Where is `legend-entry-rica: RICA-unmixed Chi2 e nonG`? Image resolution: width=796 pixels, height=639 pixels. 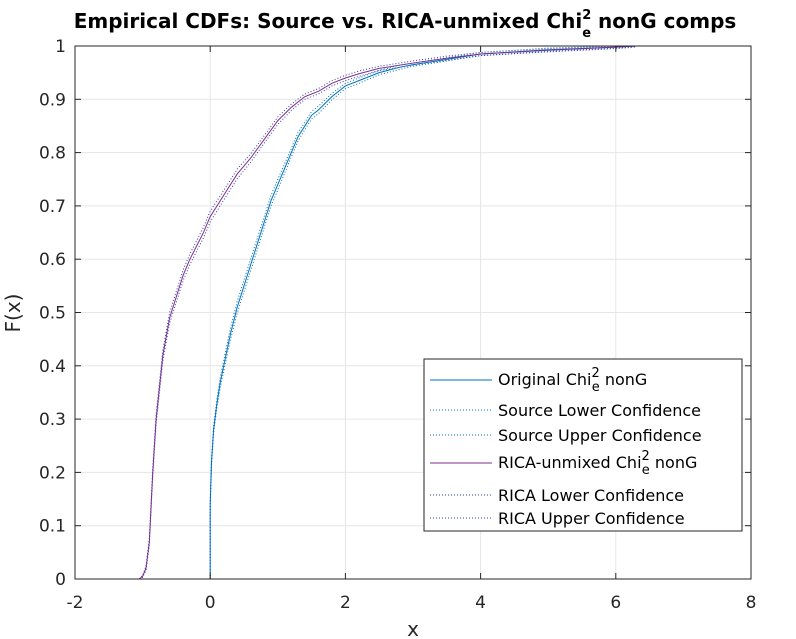
legend-entry-rica: RICA-unmixed Chi2 e nonG is located at coordinates (597, 463).